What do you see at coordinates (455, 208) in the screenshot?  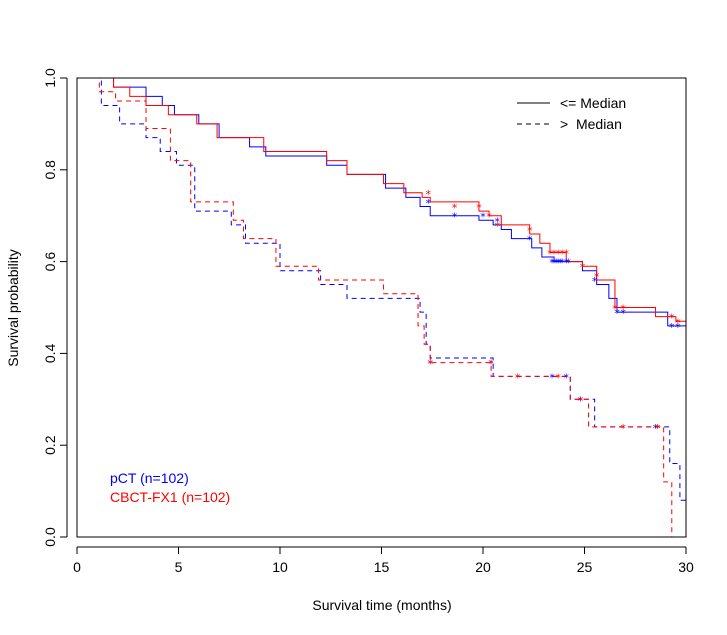 I see `censor-mark-1-1: *` at bounding box center [455, 208].